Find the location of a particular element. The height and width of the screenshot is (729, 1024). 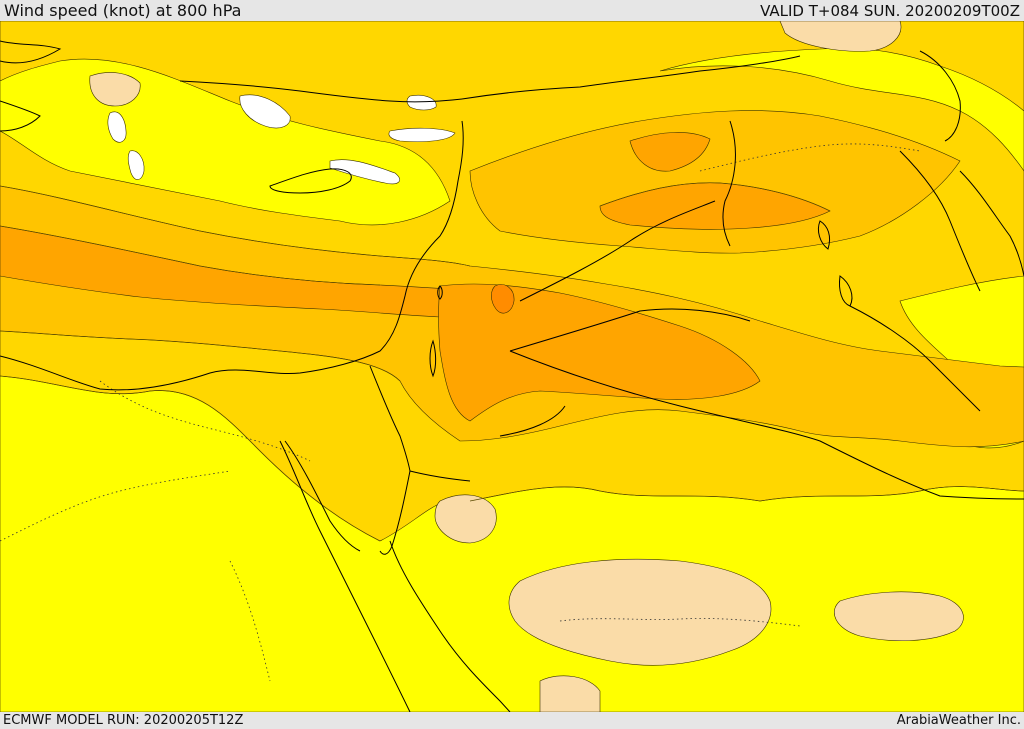

coast-black-sea-islands is located at coordinates (31, 52).